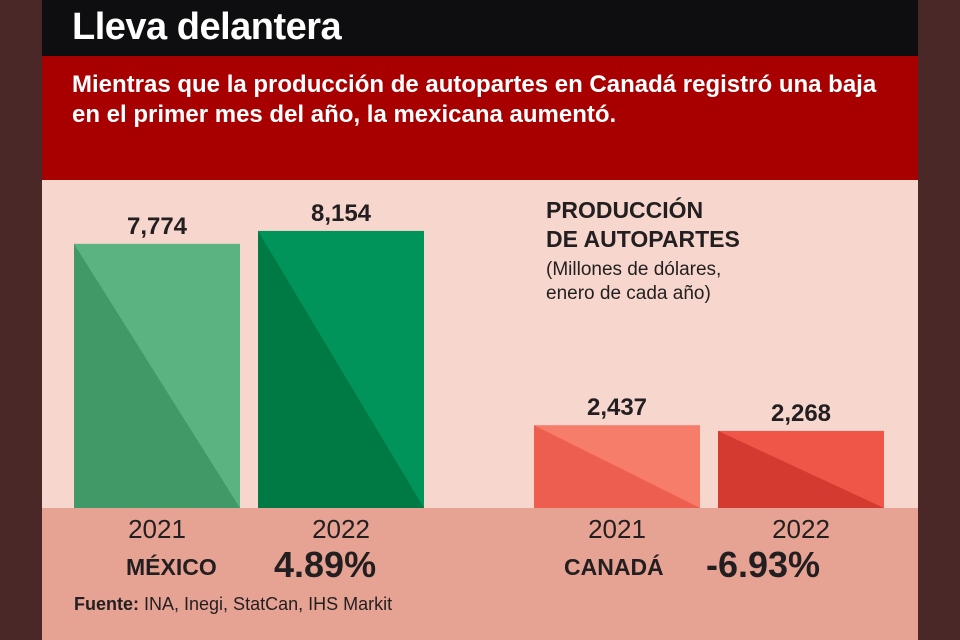 Image resolution: width=960 pixels, height=640 pixels. I want to click on year-label-mexico-2022: 2022, so click(341, 529).